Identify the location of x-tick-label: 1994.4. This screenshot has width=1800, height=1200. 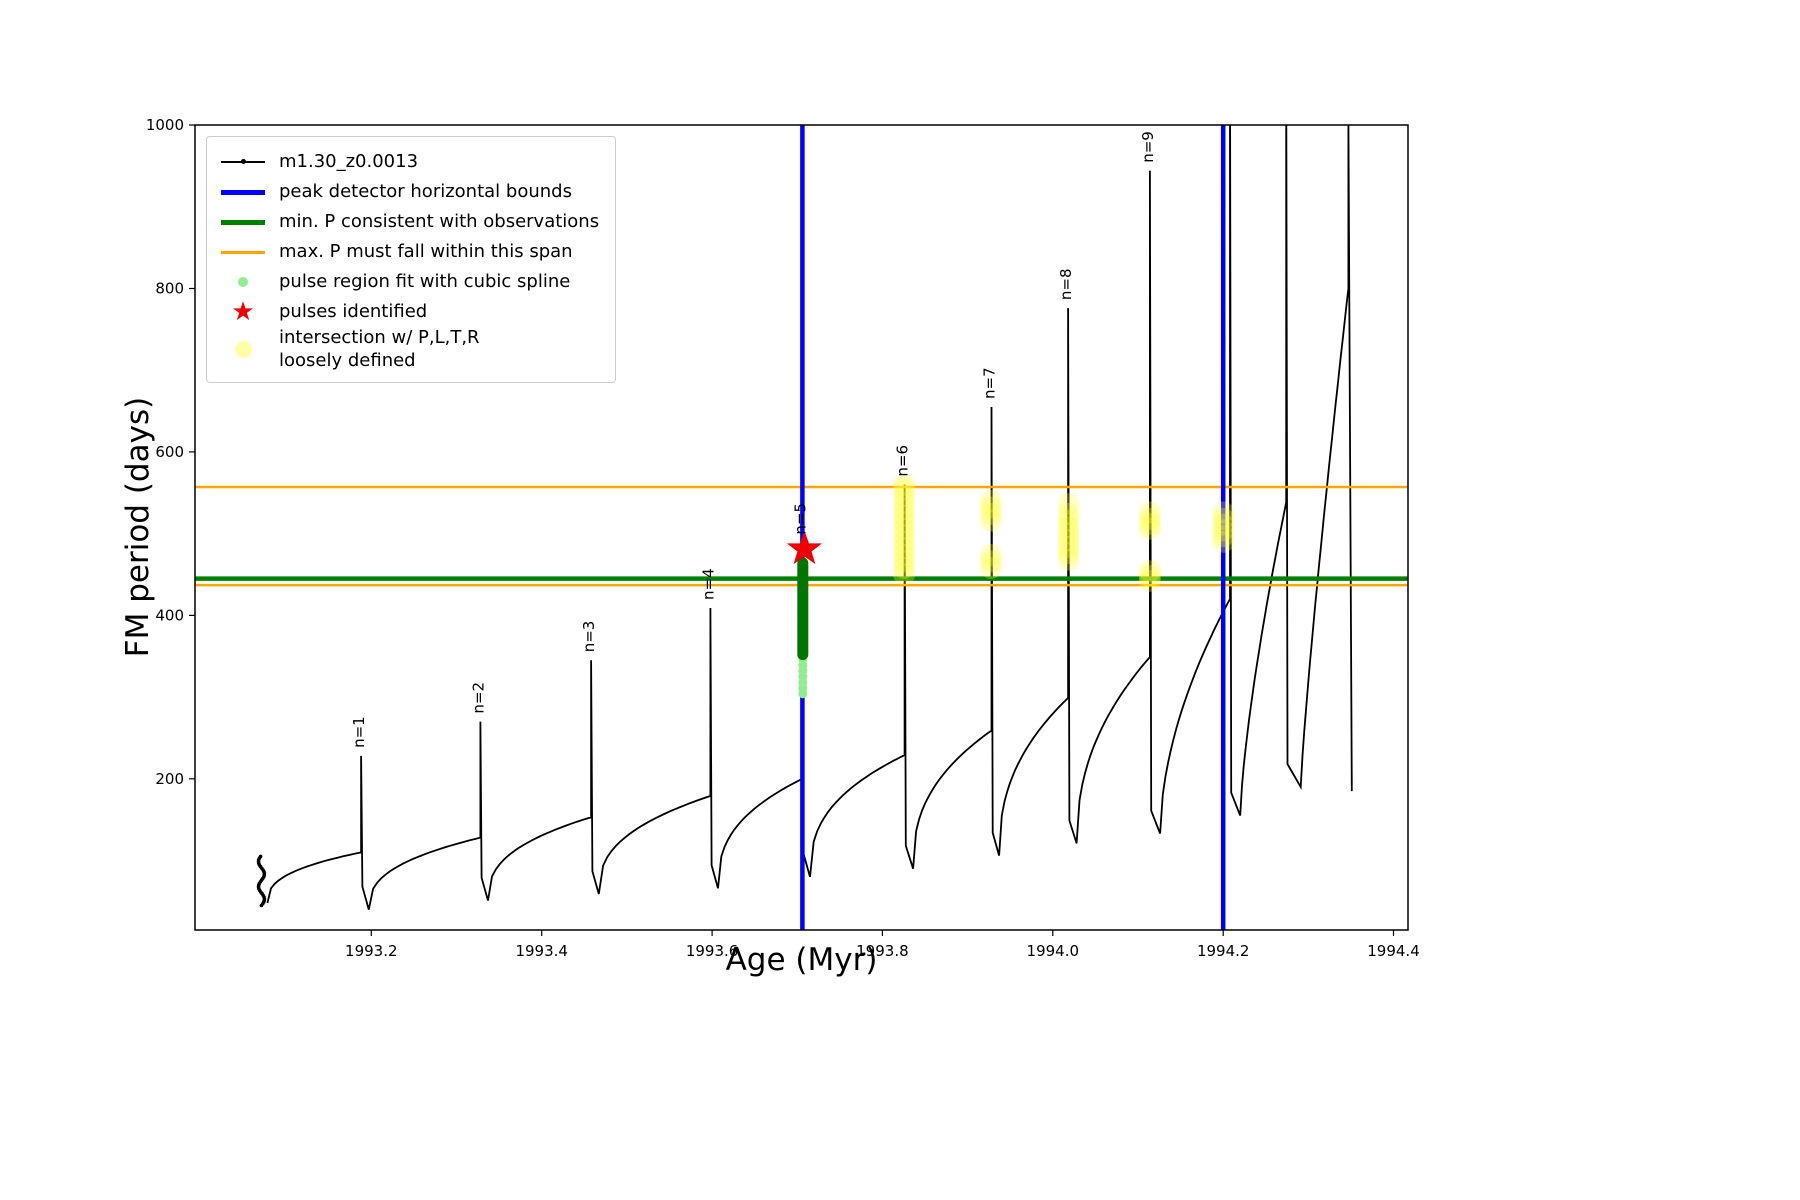
(1393, 951).